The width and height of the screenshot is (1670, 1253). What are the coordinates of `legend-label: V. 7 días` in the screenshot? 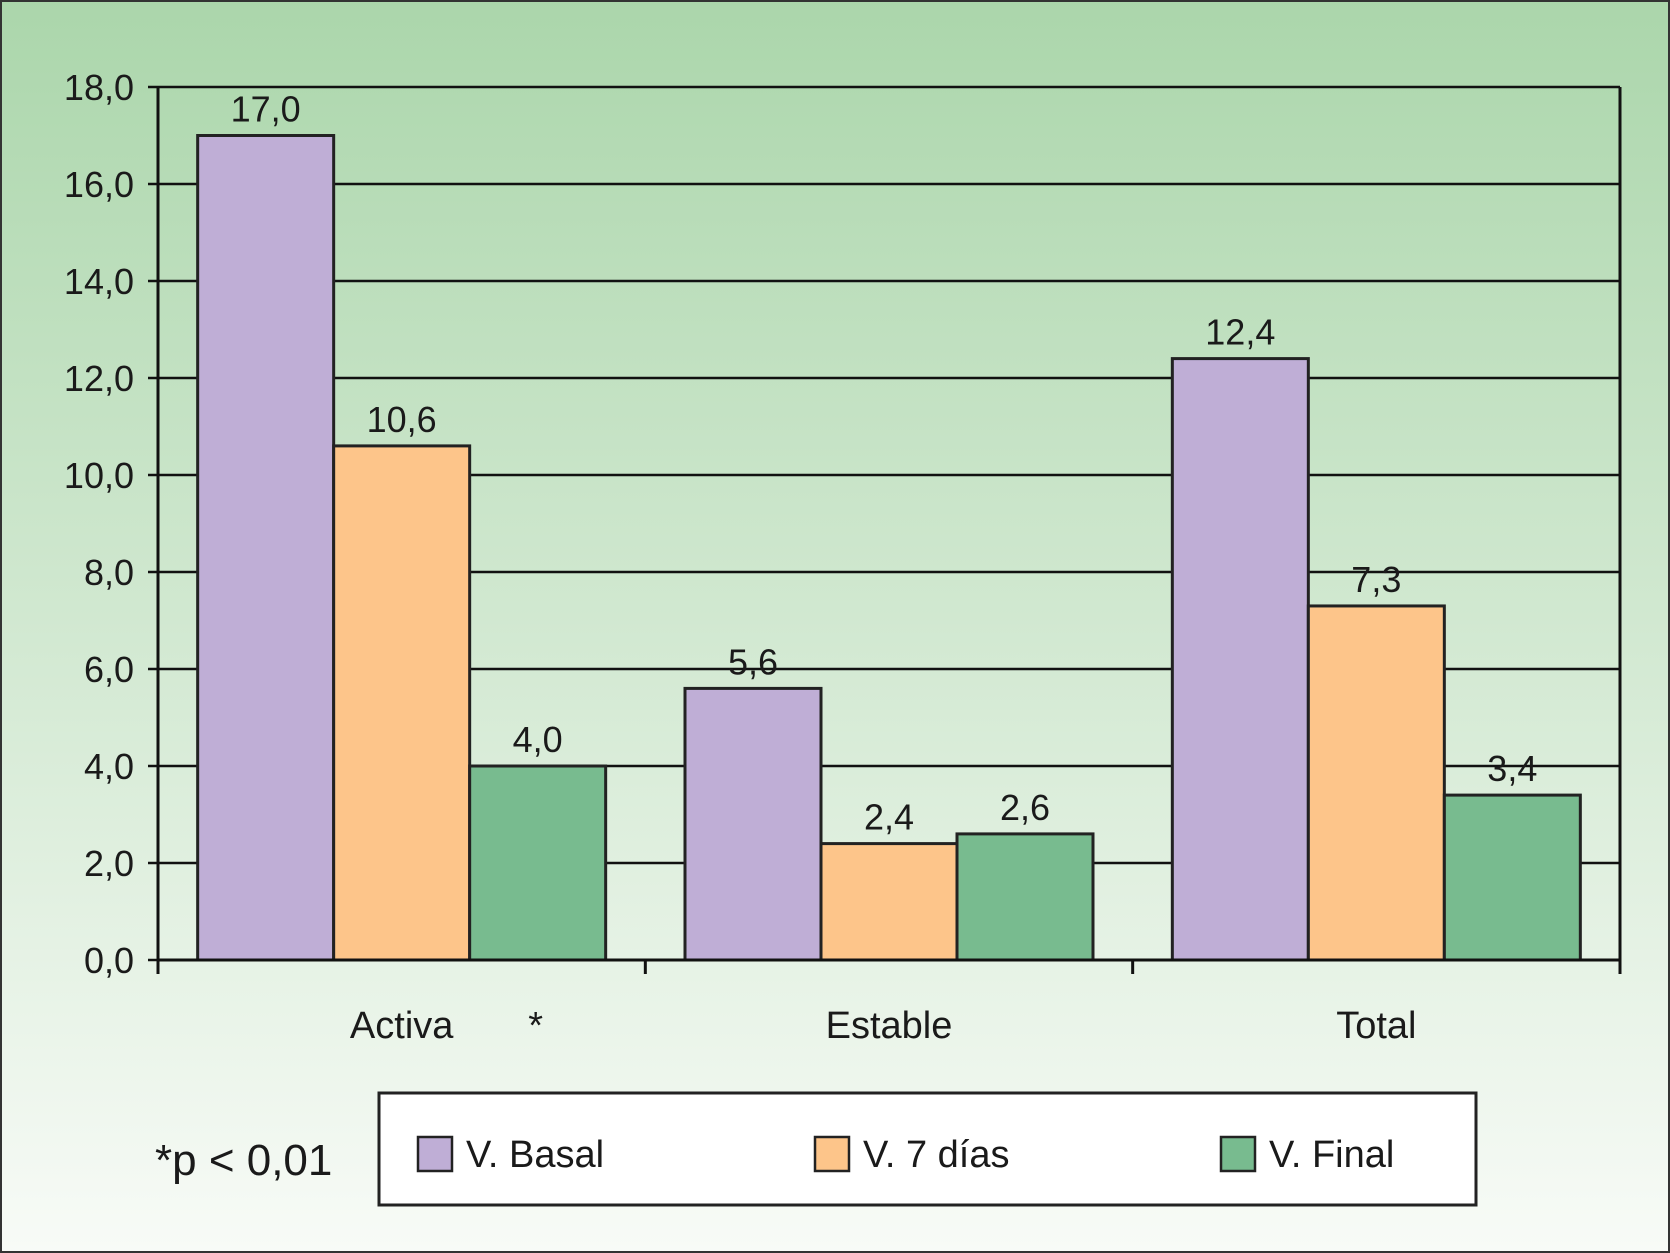 It's located at (936, 1155).